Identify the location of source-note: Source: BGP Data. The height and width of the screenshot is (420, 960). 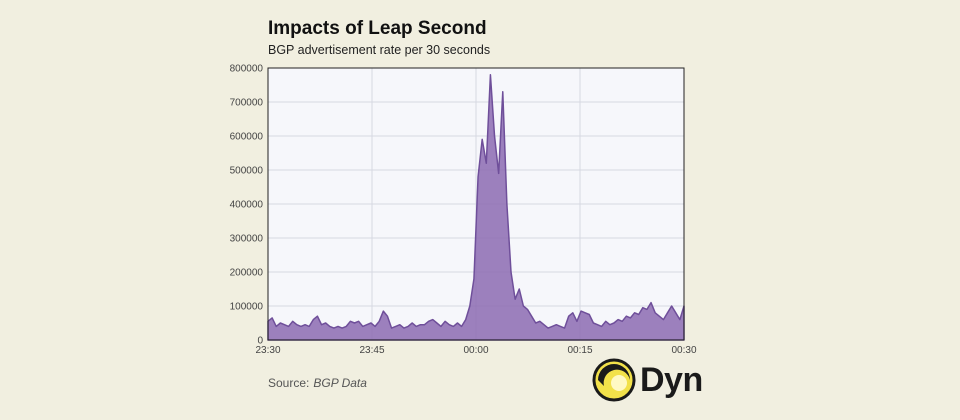
(317, 383).